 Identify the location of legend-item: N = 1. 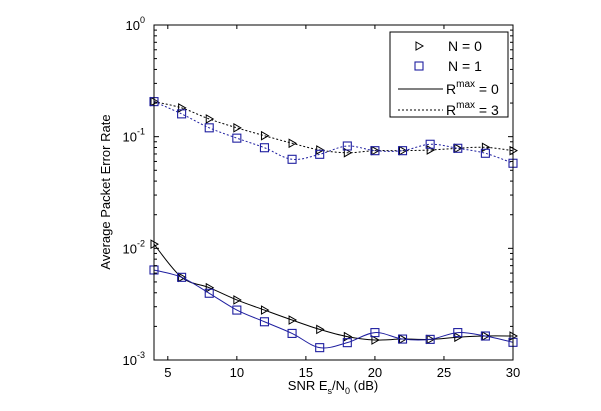
(448, 66).